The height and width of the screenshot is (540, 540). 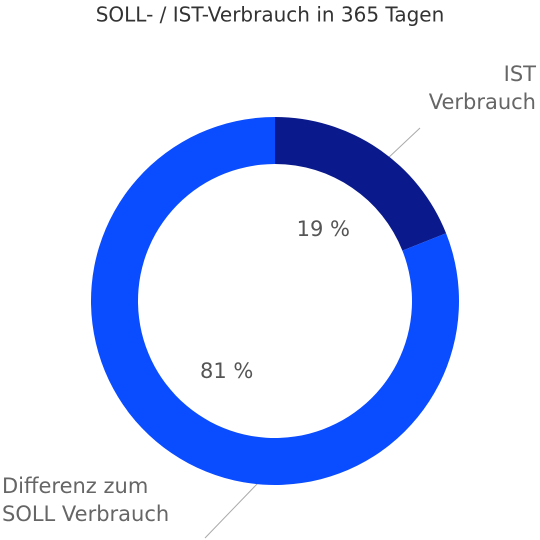 I want to click on chart-title: SOLL- / IST-Verbrauch in 365 Tagen, so click(x=270, y=15).